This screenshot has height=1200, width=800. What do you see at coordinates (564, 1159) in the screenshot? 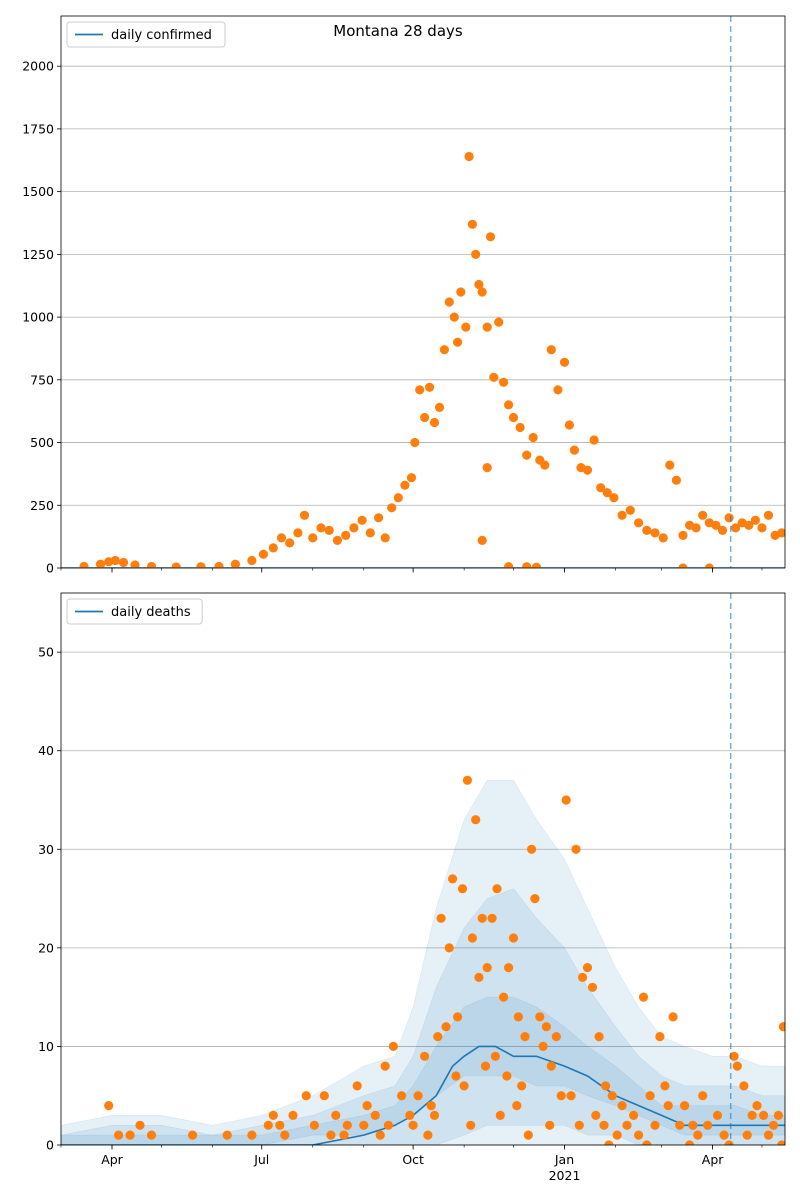
I see `x-tick-label: Jan` at bounding box center [564, 1159].